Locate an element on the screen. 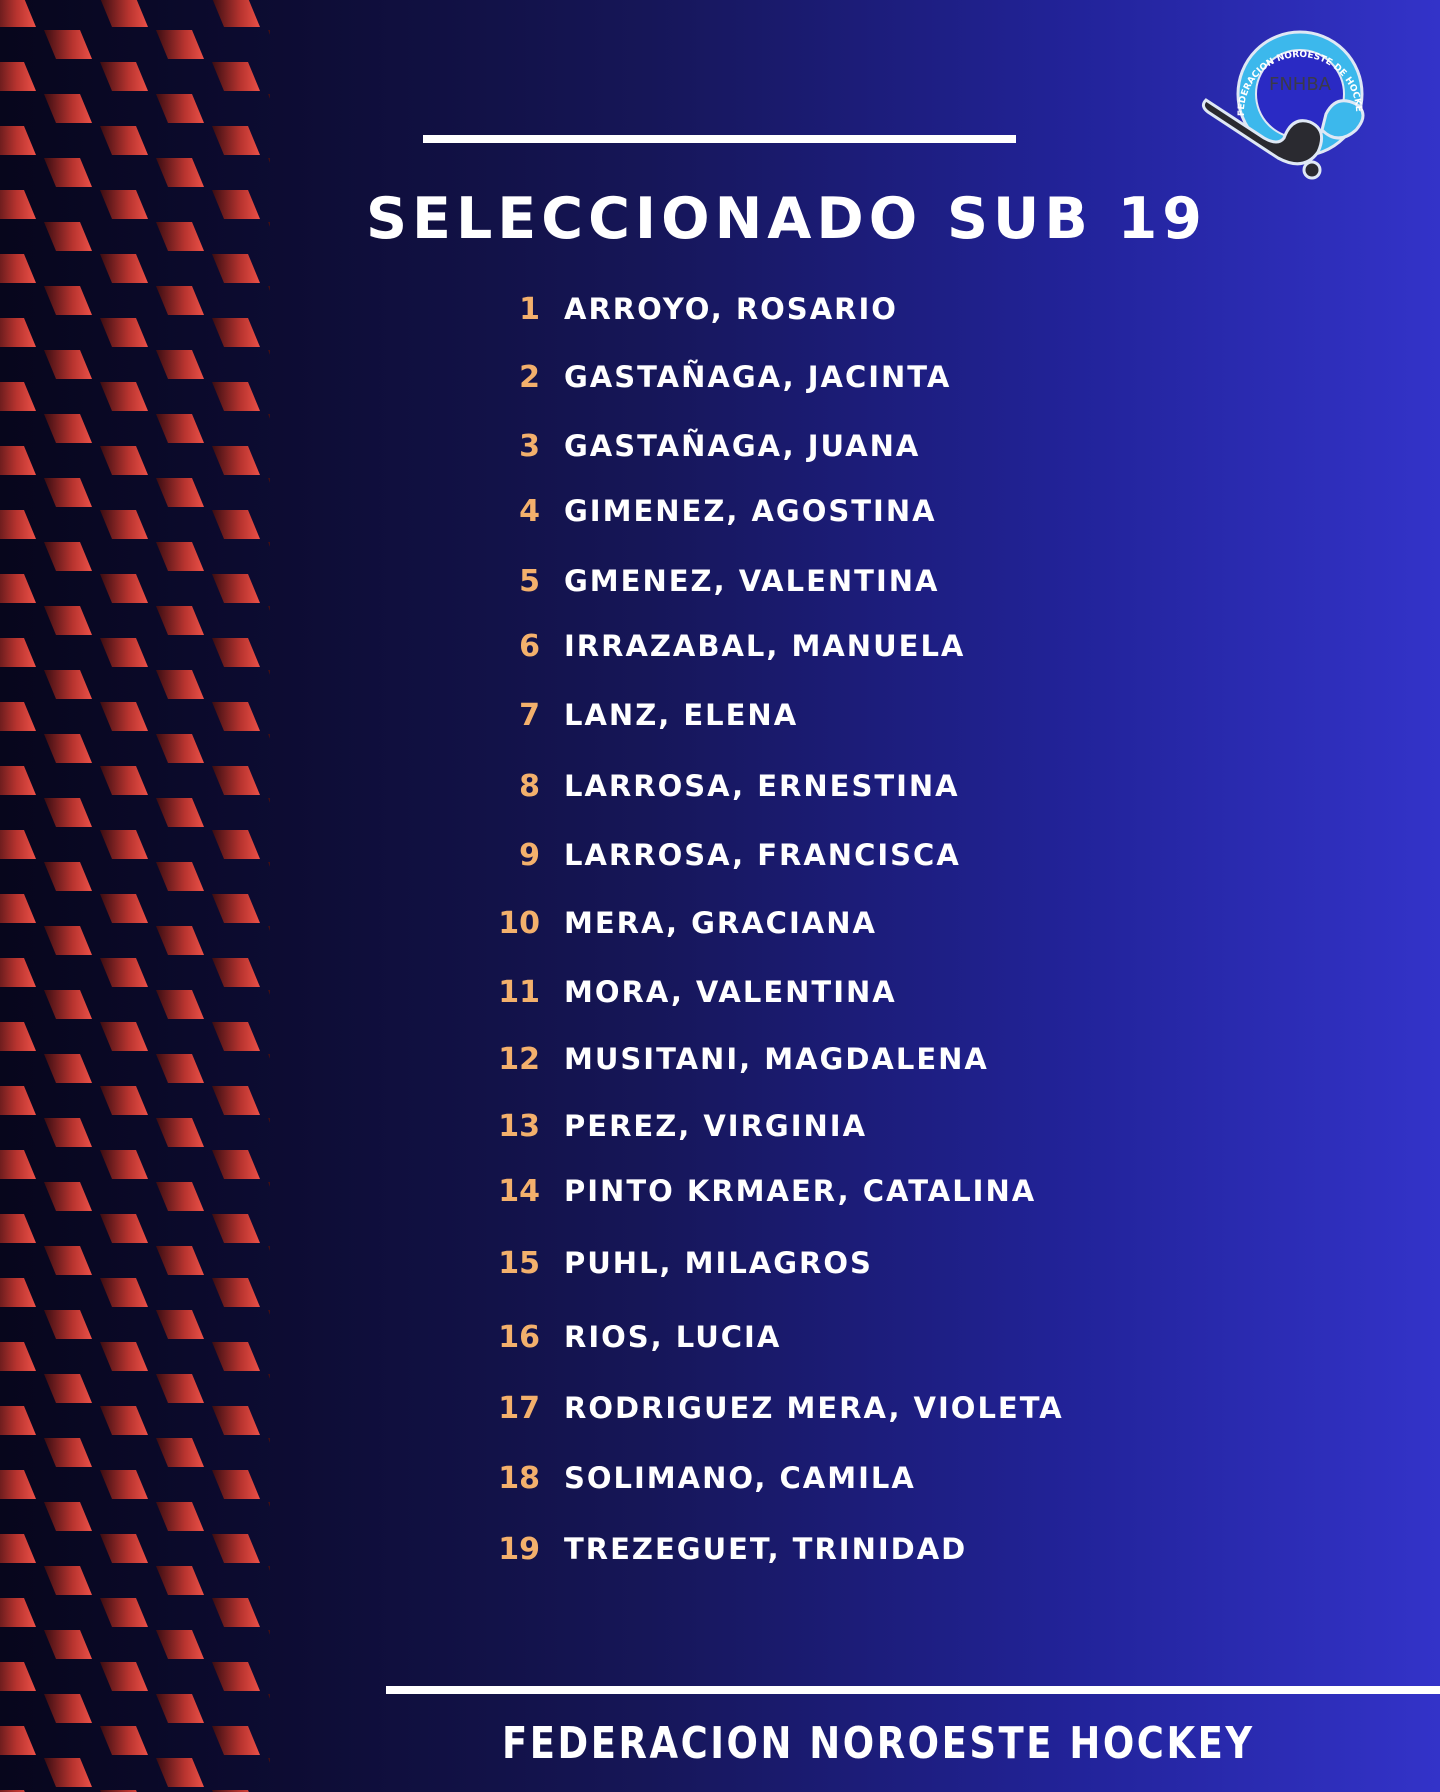 Image resolution: width=1440 pixels, height=1792 pixels. top-divider is located at coordinates (719, 139).